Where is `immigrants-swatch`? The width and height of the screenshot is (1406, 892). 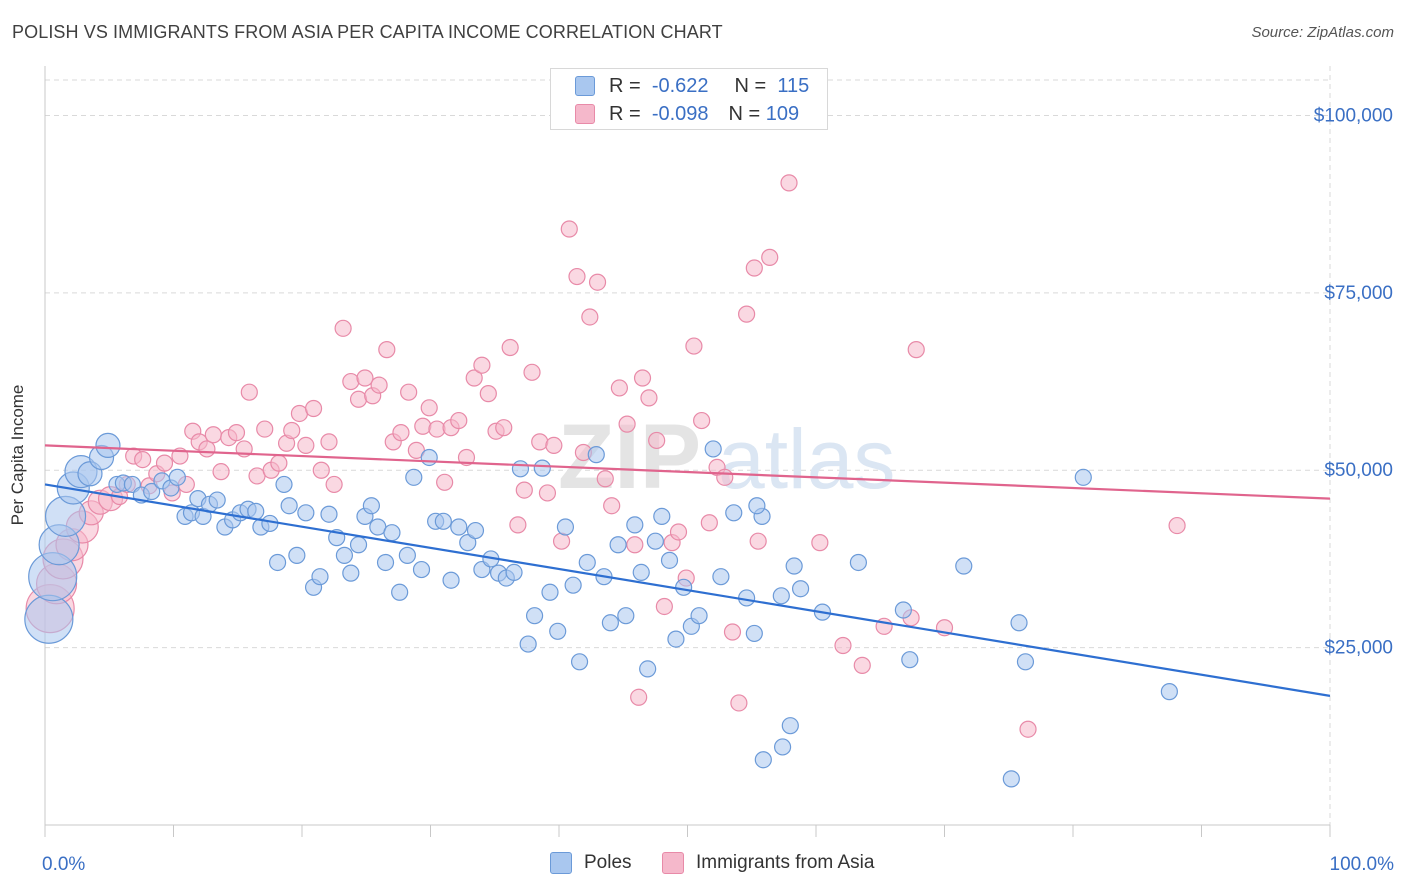 immigrants-swatch is located at coordinates (585, 114).